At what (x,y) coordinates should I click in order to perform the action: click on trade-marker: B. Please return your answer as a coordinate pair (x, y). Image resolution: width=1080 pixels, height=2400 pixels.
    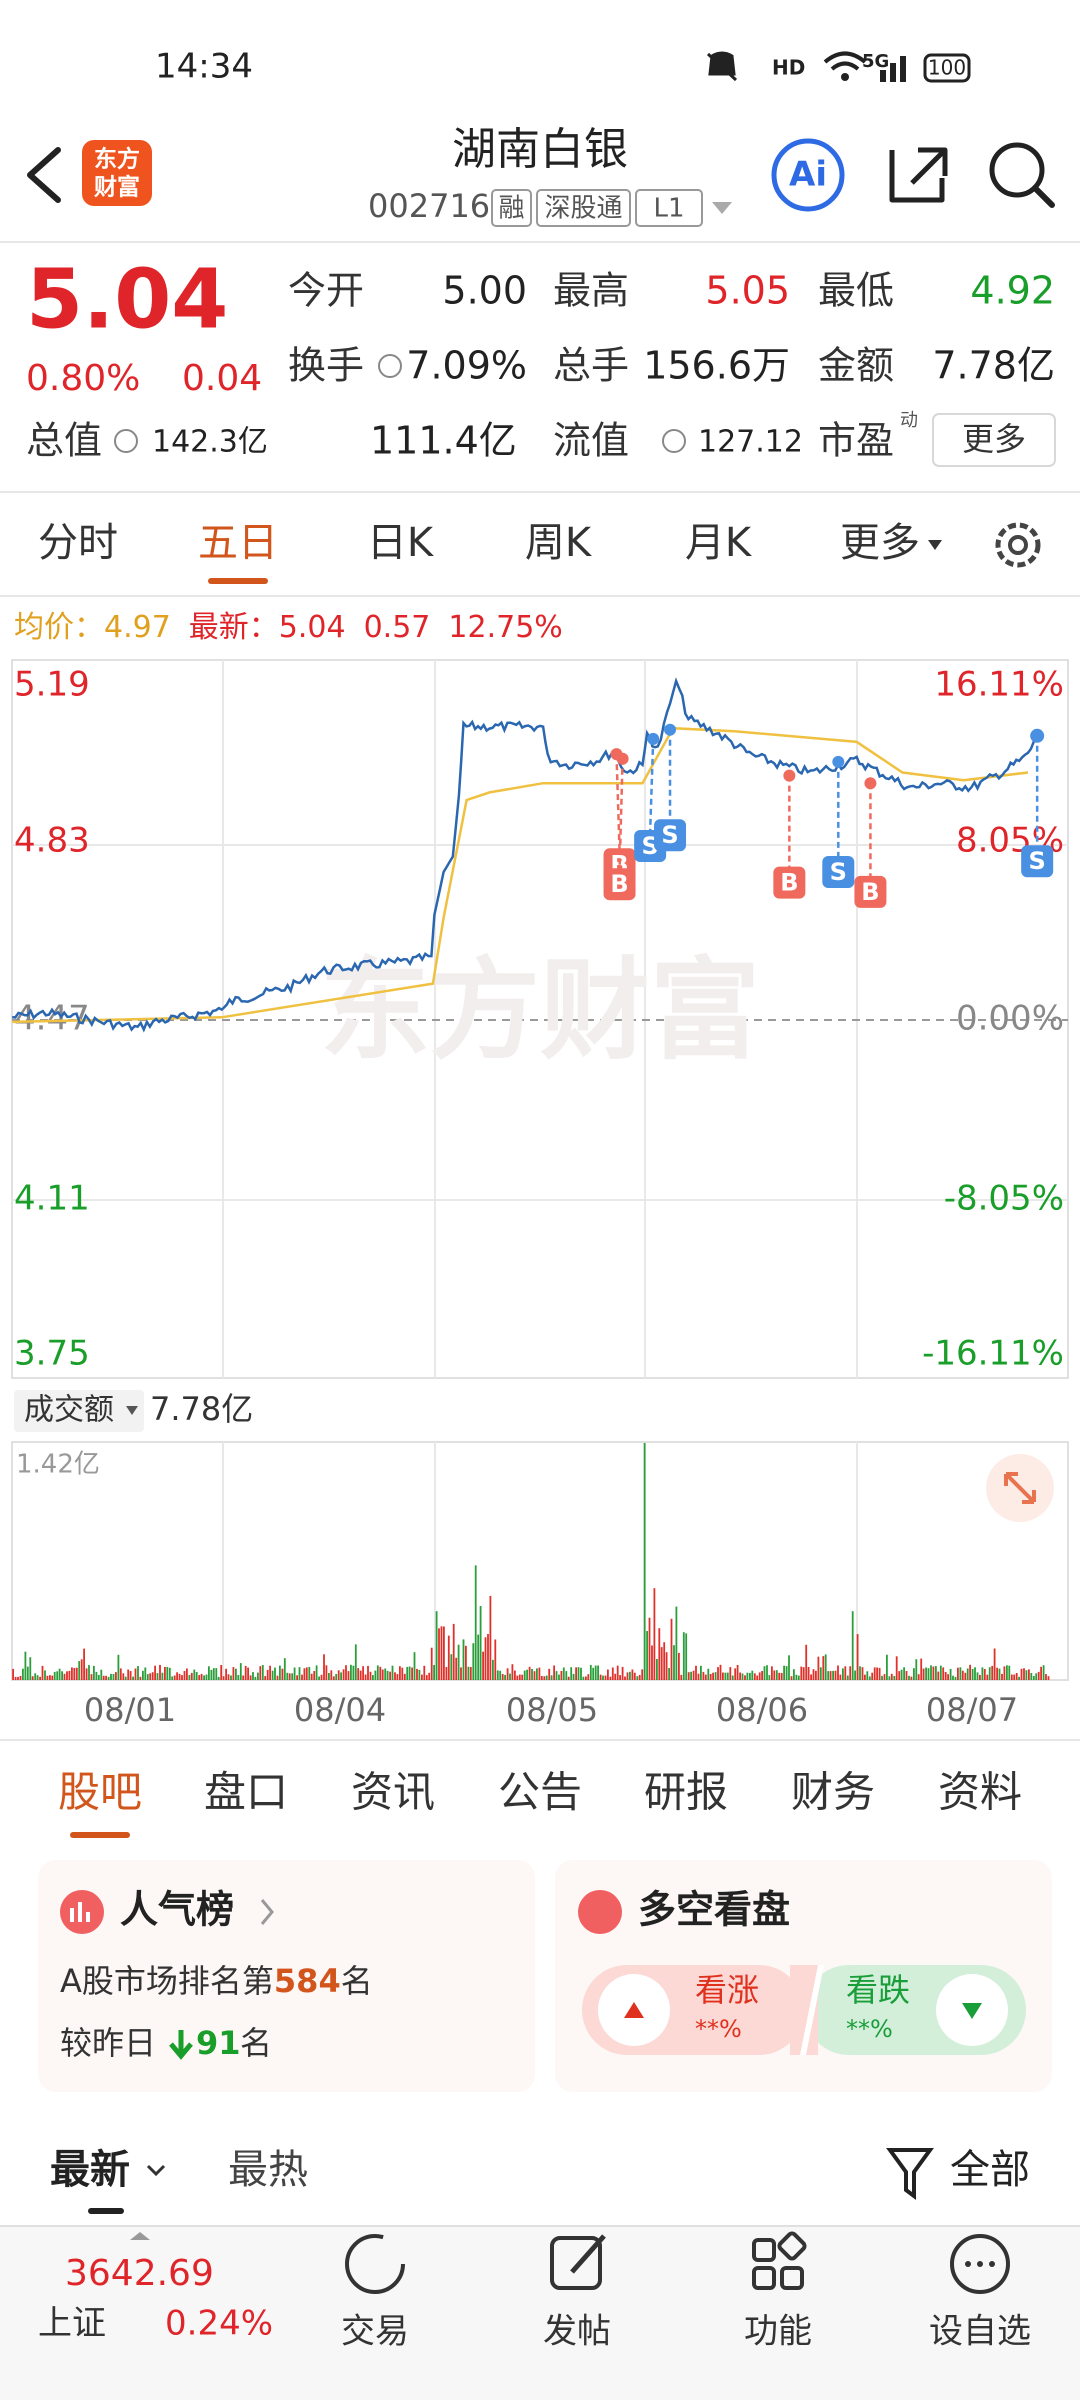
    Looking at the image, I should click on (870, 892).